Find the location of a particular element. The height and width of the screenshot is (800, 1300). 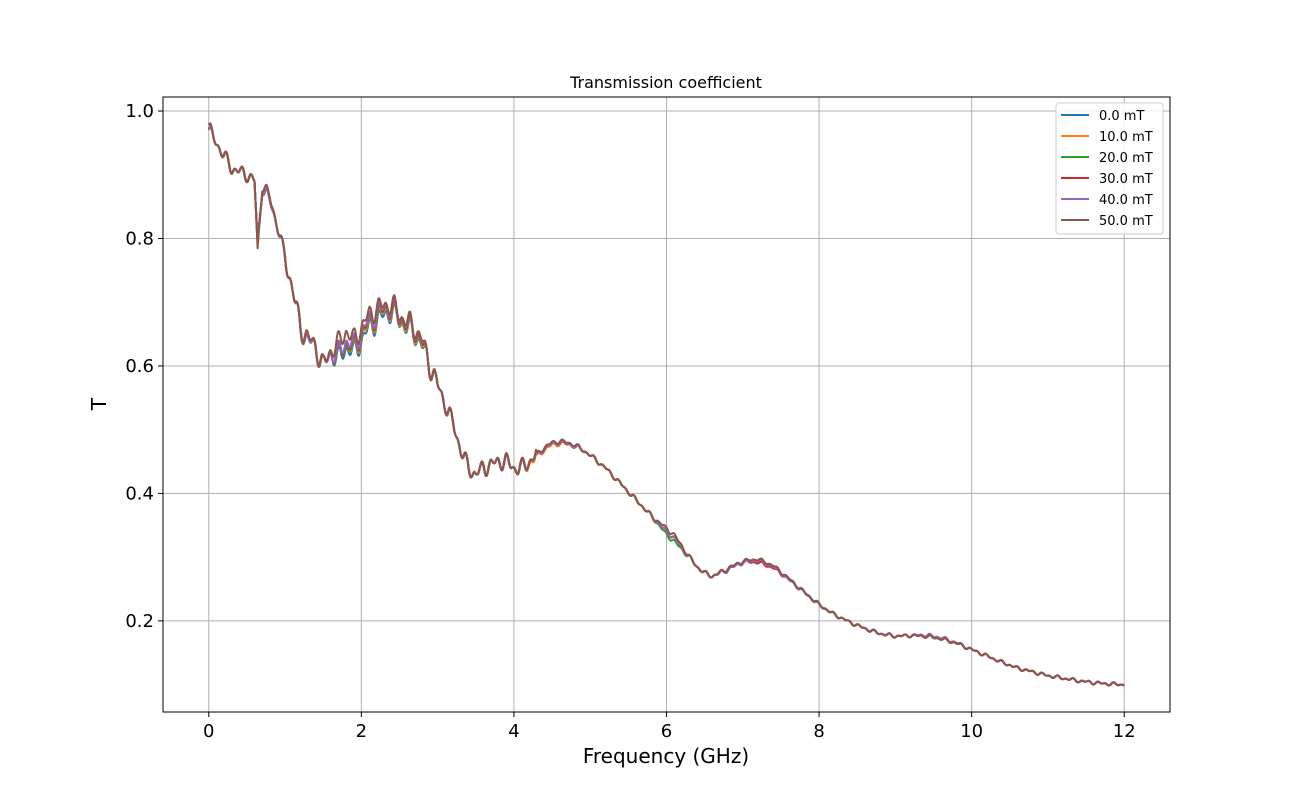

y-axis-label: T is located at coordinates (99, 404).